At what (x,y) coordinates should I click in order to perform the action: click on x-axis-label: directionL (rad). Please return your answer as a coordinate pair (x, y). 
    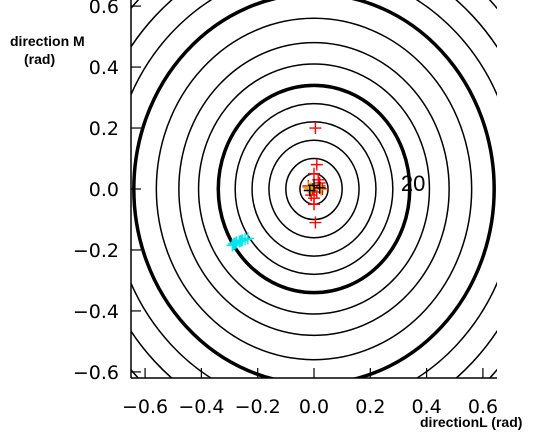
    Looking at the image, I should click on (471, 422).